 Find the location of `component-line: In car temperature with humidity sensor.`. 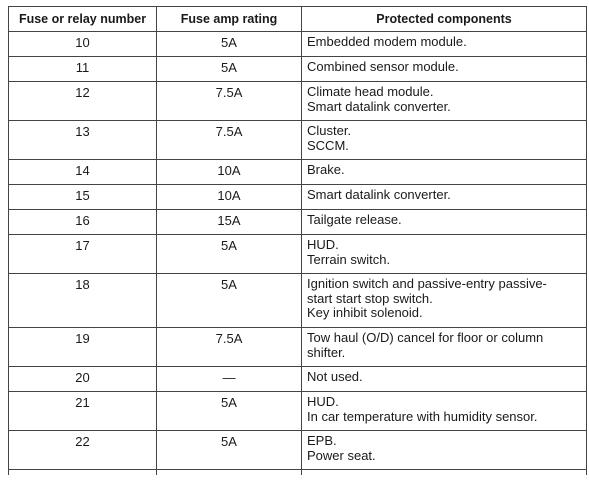

component-line: In car temperature with humidity sensor. is located at coordinates (422, 416).